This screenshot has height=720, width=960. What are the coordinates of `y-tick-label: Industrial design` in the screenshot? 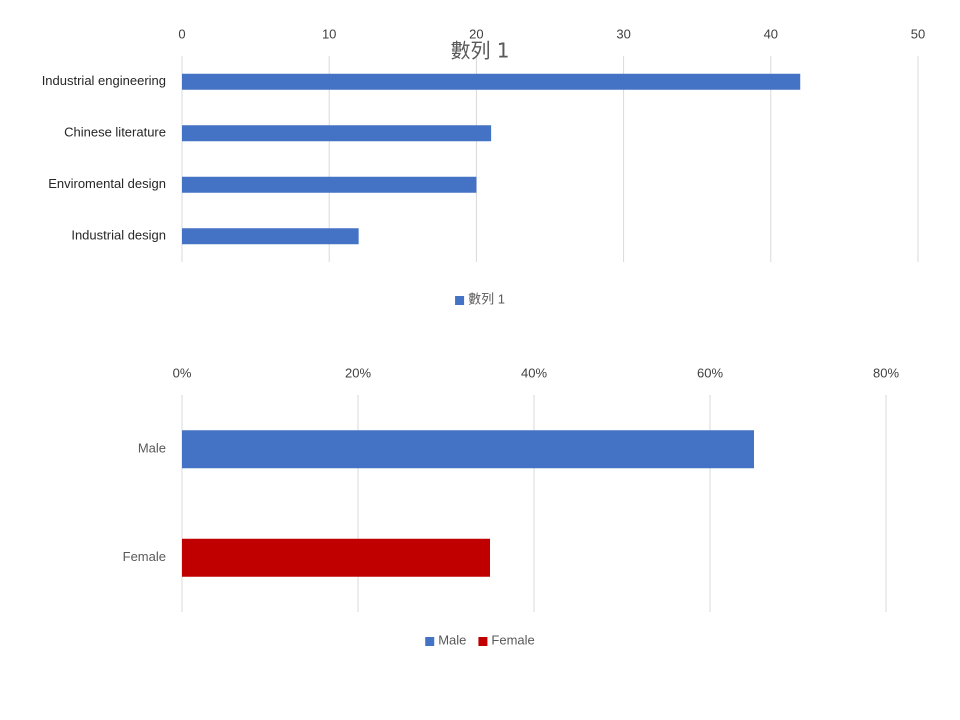 It's located at (118, 235).